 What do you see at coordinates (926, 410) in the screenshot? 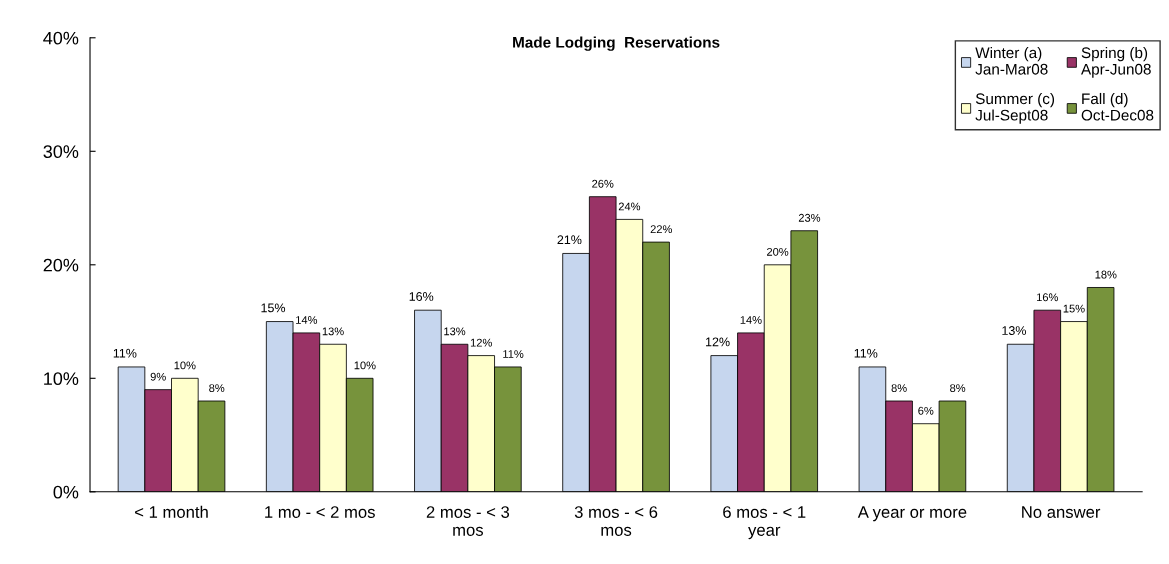
I see `data-label: 6%` at bounding box center [926, 410].